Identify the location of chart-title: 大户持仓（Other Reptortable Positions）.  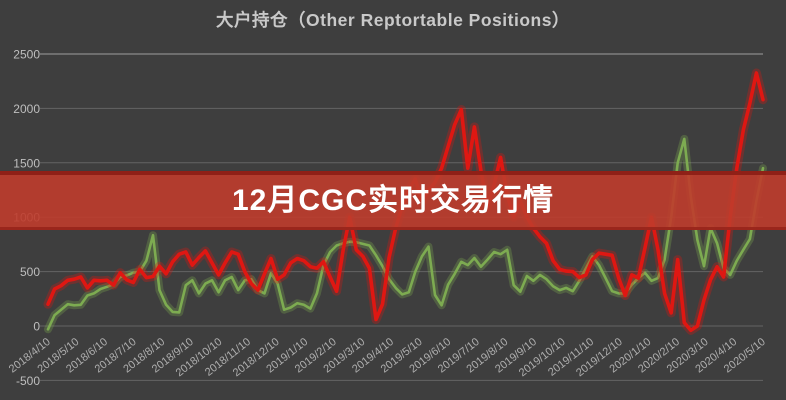
(393, 20).